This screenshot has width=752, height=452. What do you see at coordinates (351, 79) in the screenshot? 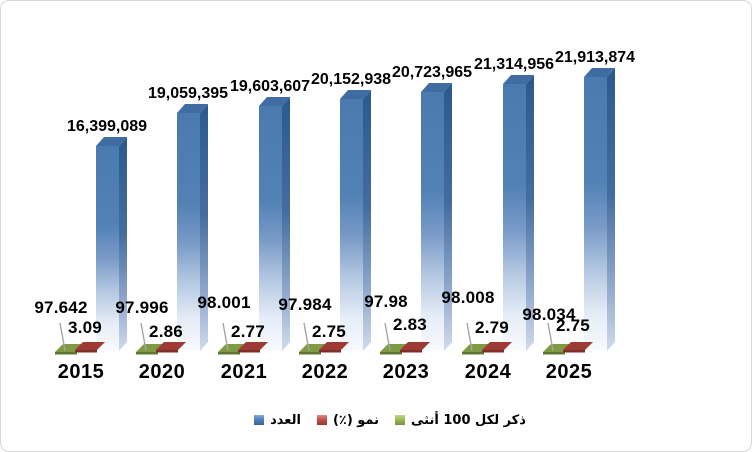
I see `count-data-label: 20,152,938` at bounding box center [351, 79].